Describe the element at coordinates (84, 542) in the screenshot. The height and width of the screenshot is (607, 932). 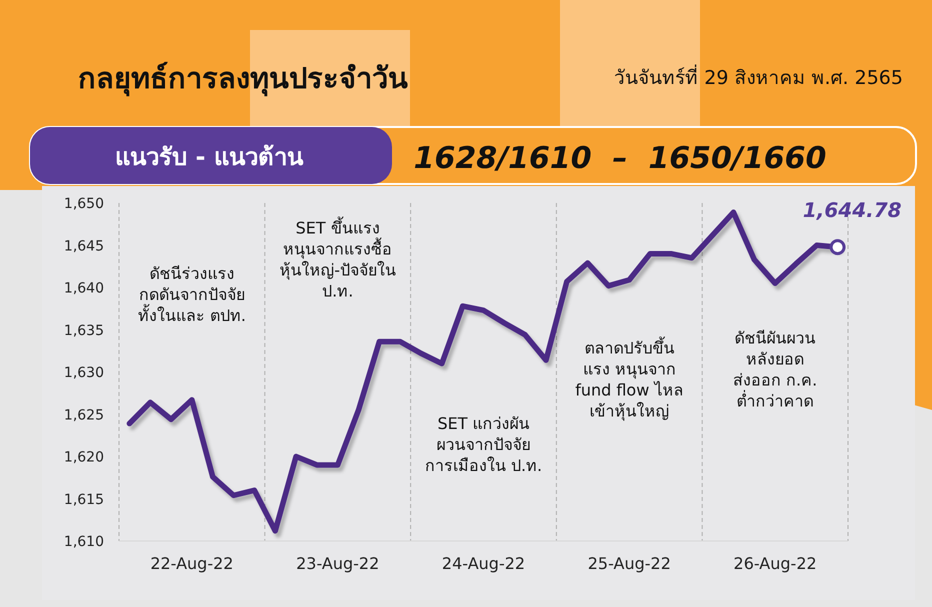
I see `y-tick-label: 1,610` at that location.